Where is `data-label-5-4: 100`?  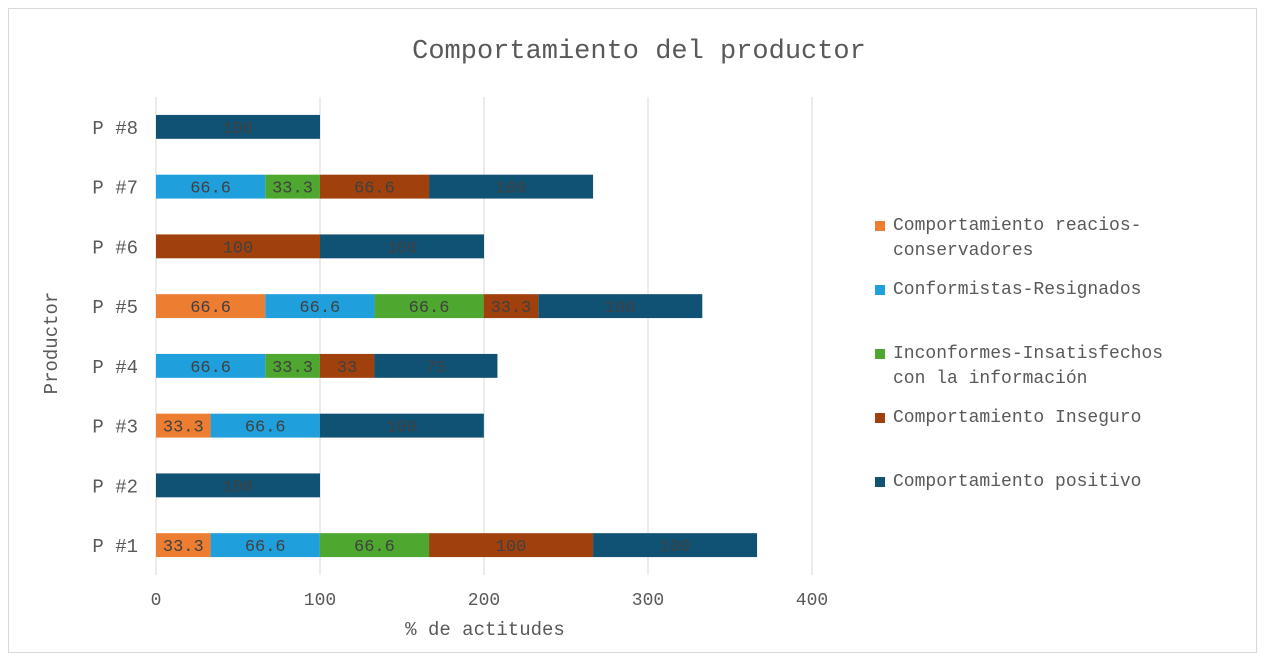 data-label-5-4: 100 is located at coordinates (402, 248).